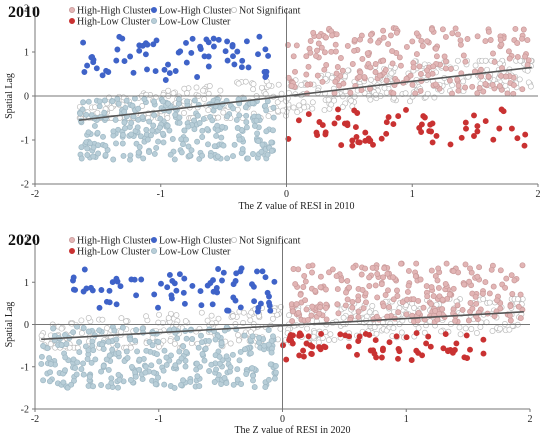  I want to click on legend-label-ns: Not Significant, so click(270, 11).